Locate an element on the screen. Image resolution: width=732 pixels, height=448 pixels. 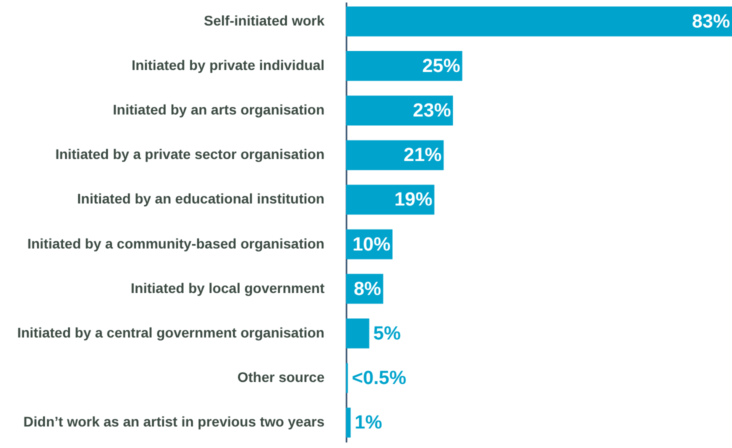
y-tick-label: Initiated by an arts organisation is located at coordinates (218, 110).